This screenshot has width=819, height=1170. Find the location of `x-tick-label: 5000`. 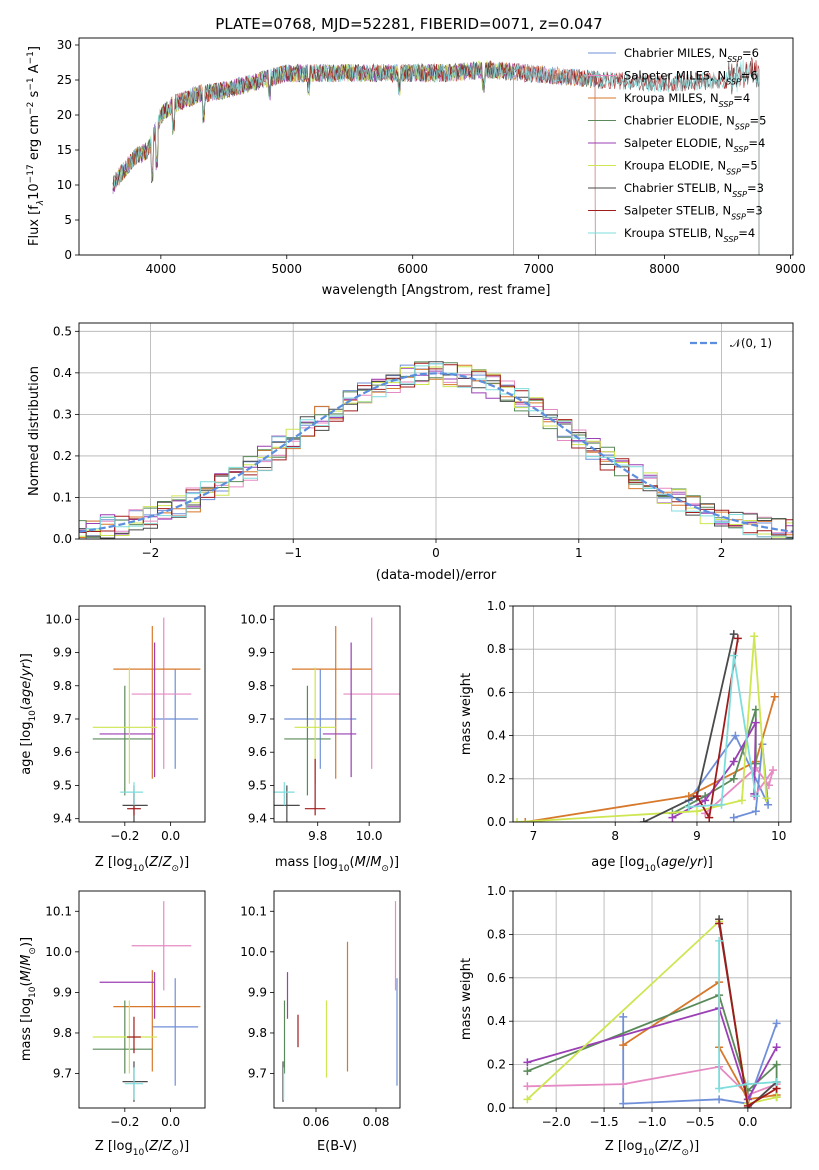

x-tick-label: 5000 is located at coordinates (287, 269).